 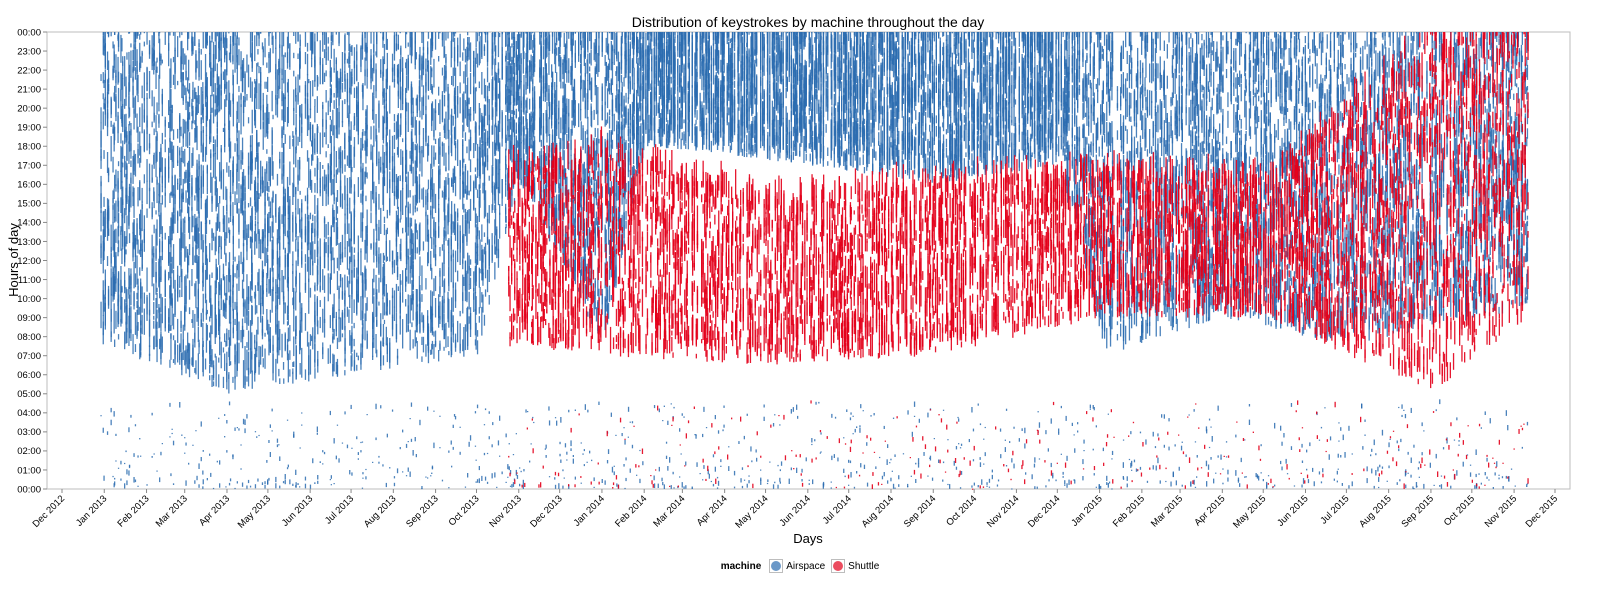 I want to click on y-tick-label: 08:00, so click(x=29, y=337).